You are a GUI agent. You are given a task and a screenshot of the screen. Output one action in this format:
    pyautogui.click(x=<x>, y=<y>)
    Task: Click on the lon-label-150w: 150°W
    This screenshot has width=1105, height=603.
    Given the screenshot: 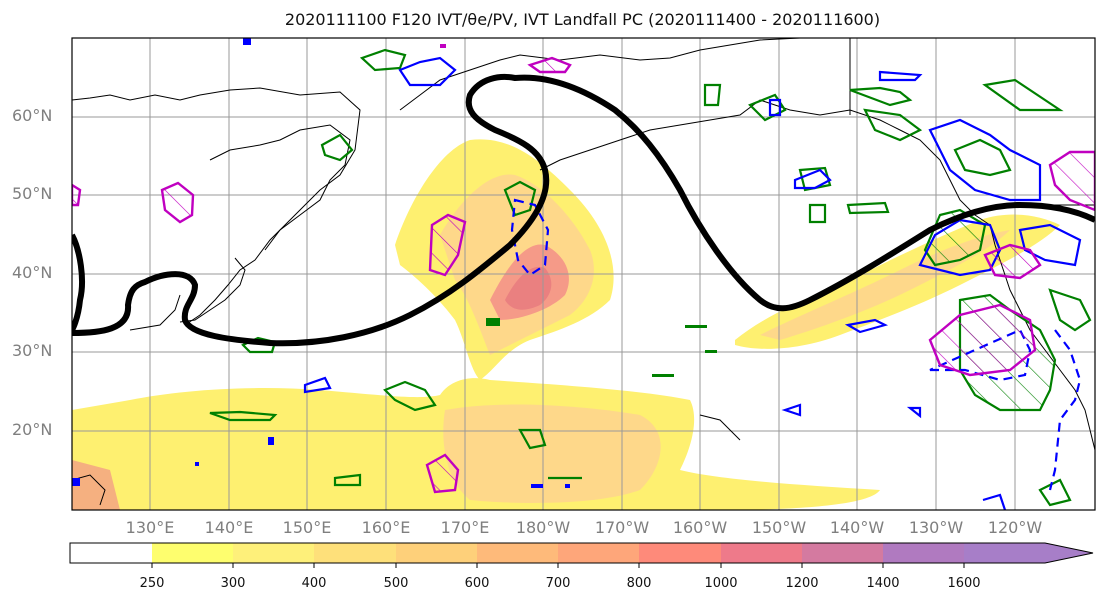 What is the action you would take?
    pyautogui.click(x=779, y=527)
    